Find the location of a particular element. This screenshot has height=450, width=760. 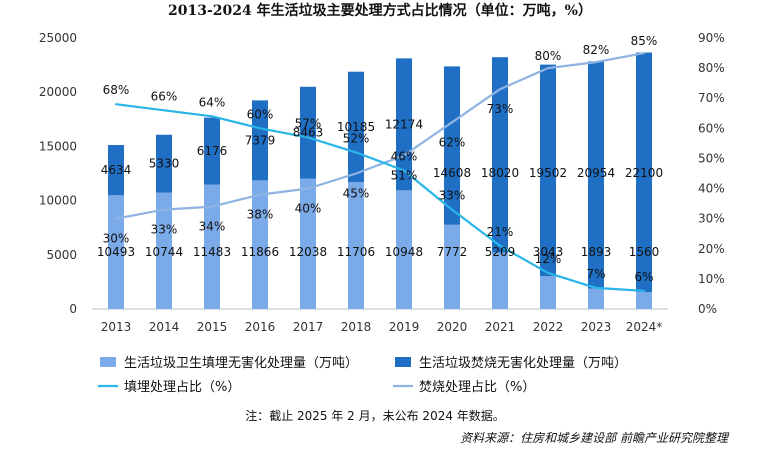

label-landfill-amount: 11483 is located at coordinates (212, 252).